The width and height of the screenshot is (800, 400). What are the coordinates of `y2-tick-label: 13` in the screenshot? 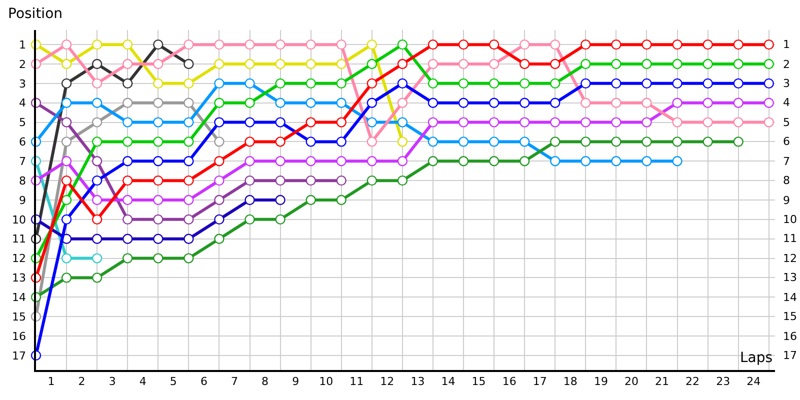 It's located at (790, 277).